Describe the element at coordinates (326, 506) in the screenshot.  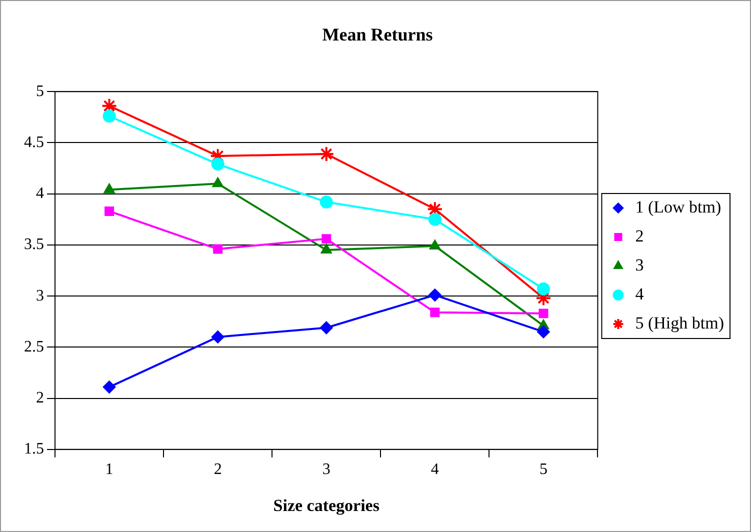
I see `x-axis-title: Size categories` at that location.